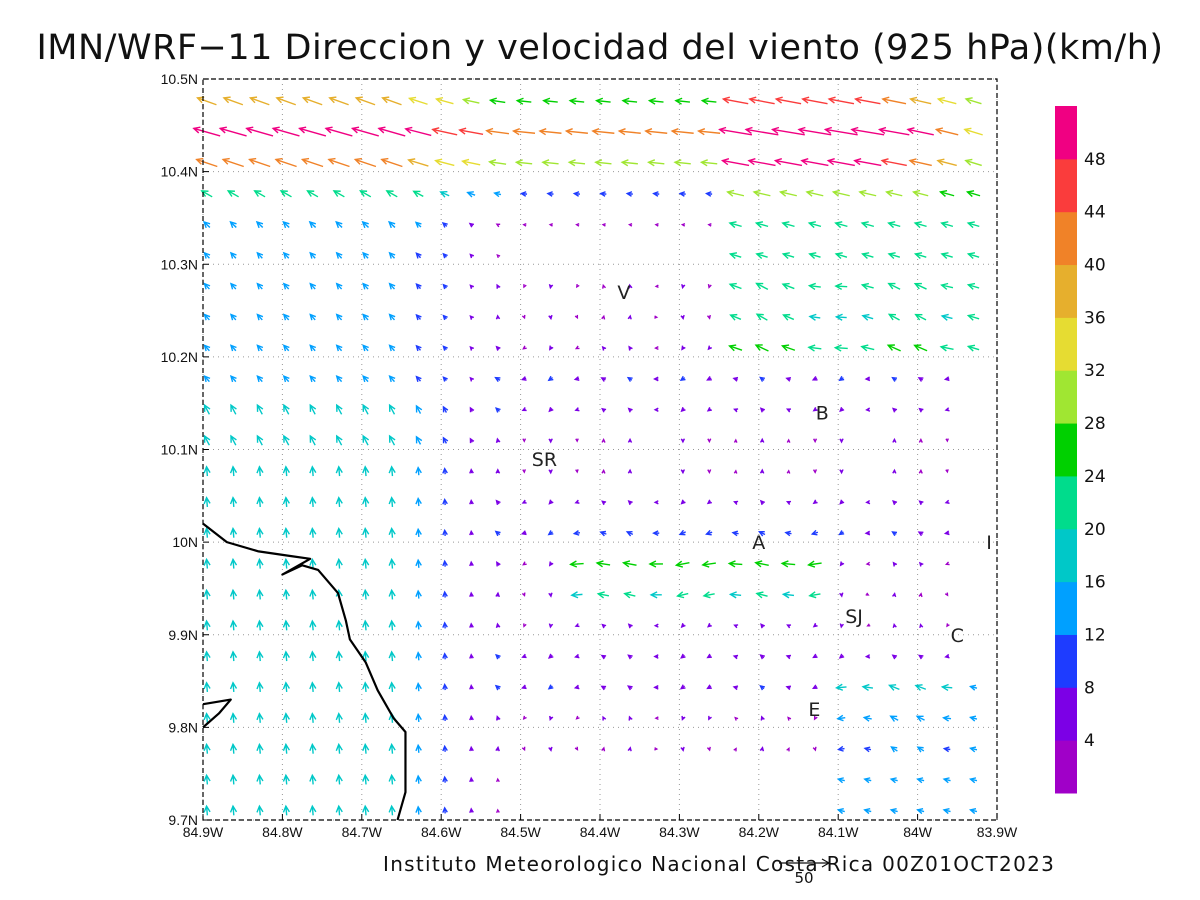 This screenshot has width=1200, height=900. Describe the element at coordinates (1095, 530) in the screenshot. I see `color-scale-label: 20` at that location.